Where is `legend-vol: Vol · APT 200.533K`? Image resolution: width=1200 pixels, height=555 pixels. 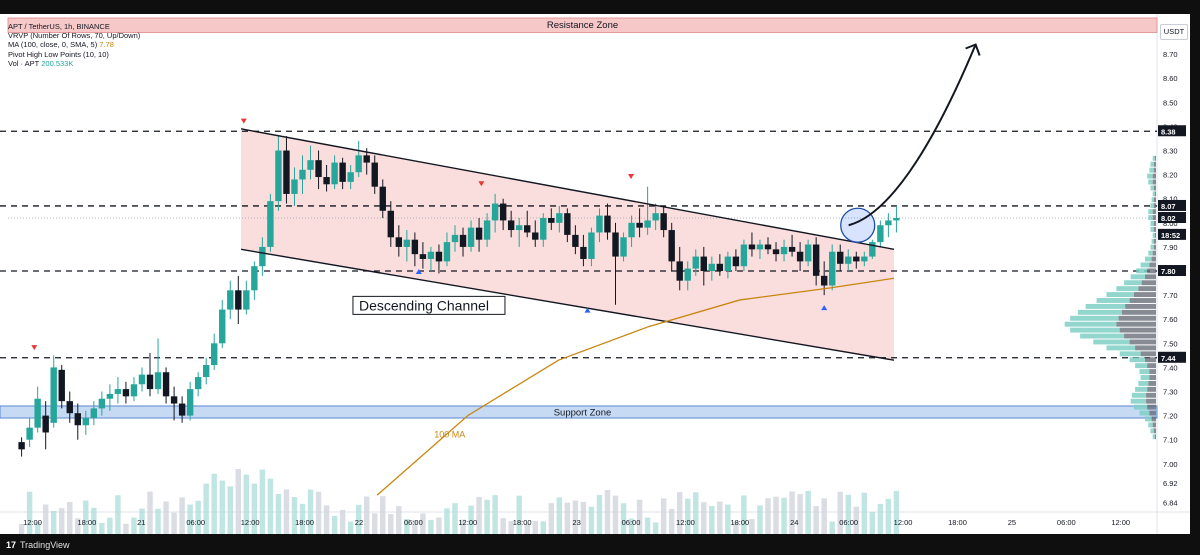 legend-vol: Vol · APT 200.533K is located at coordinates (74, 63).